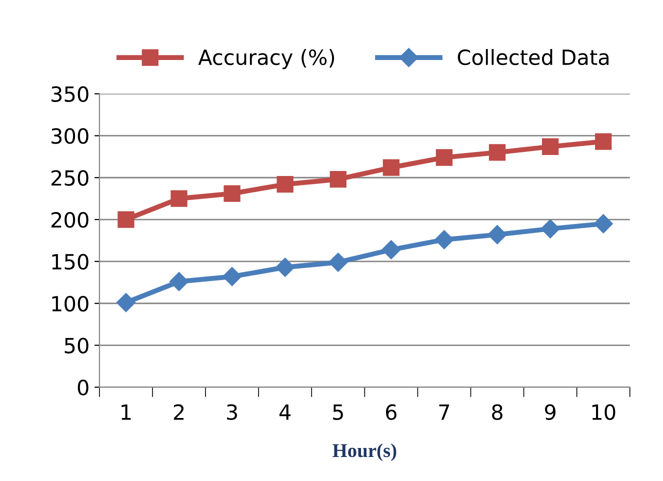  What do you see at coordinates (69, 220) in the screenshot?
I see `y-tick-label: 200` at bounding box center [69, 220].